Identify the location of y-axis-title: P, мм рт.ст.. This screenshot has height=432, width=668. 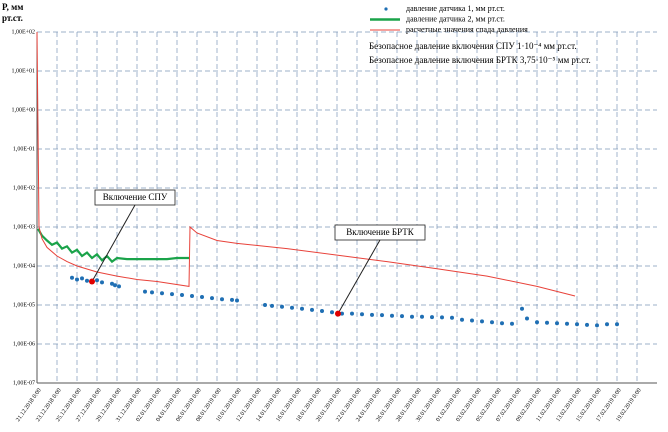
(13, 12).